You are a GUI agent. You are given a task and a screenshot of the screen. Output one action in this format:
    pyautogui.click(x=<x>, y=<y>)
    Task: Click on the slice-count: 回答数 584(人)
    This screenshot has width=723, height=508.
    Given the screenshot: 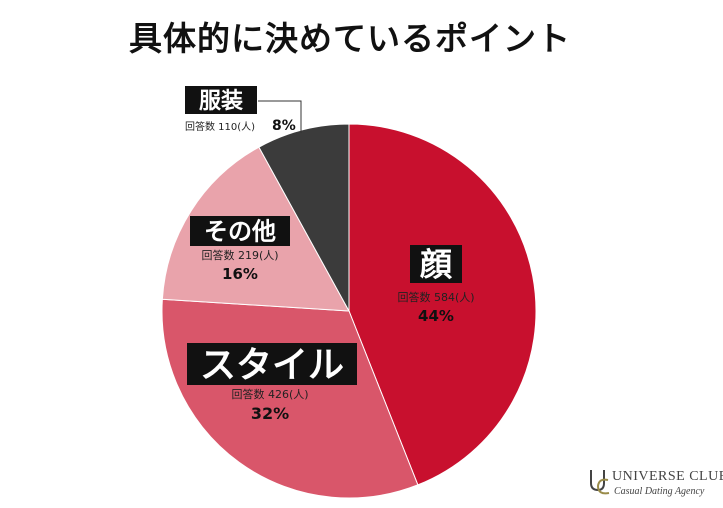 What is the action you would take?
    pyautogui.click(x=435, y=297)
    